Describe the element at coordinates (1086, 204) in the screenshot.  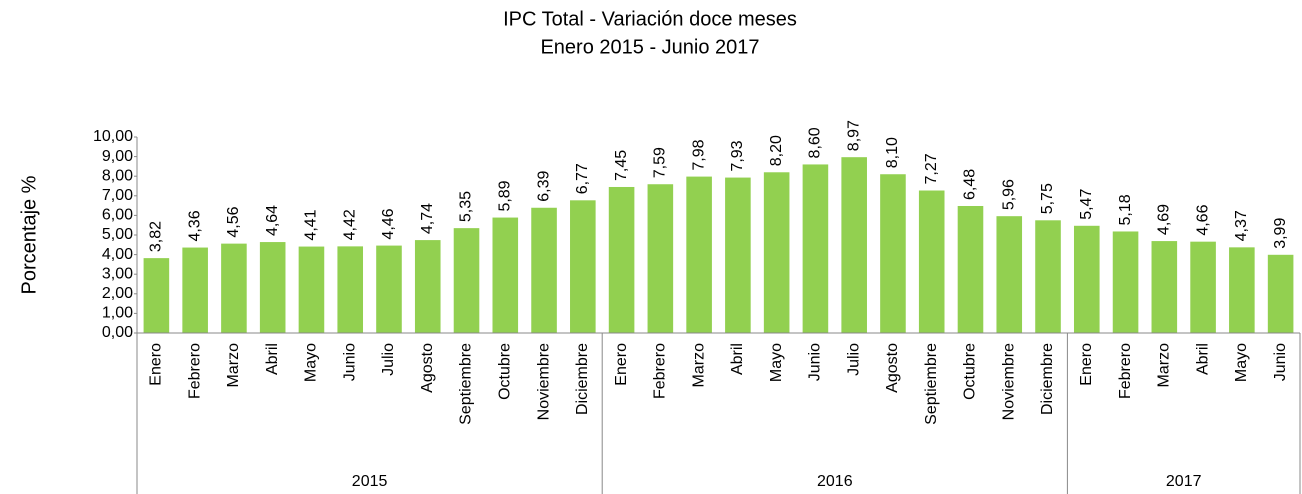
I see `value-label: 5,47` at that location.